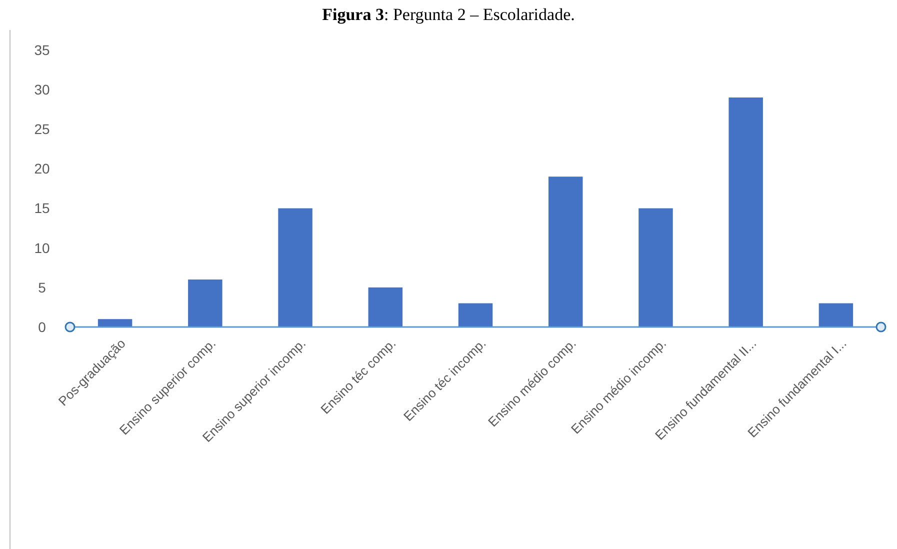 Image resolution: width=897 pixels, height=549 pixels. What do you see at coordinates (42, 287) in the screenshot?
I see `y-tick-label: 5` at bounding box center [42, 287].